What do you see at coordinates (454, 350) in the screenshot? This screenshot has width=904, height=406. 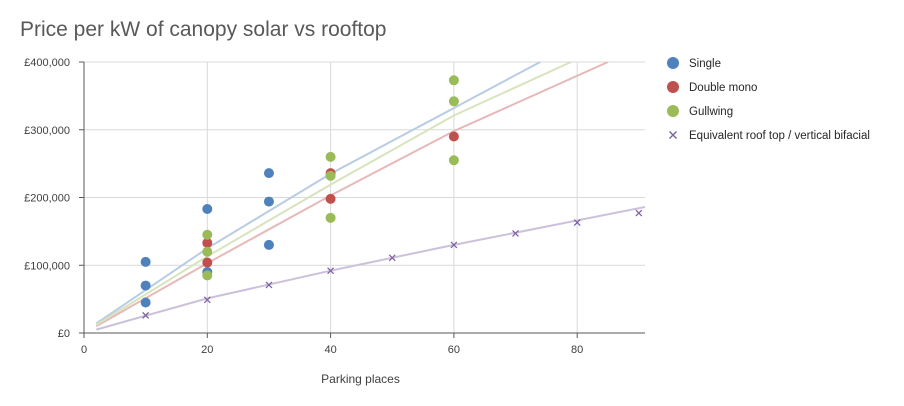 I see `x-tick-label: 60` at bounding box center [454, 350].